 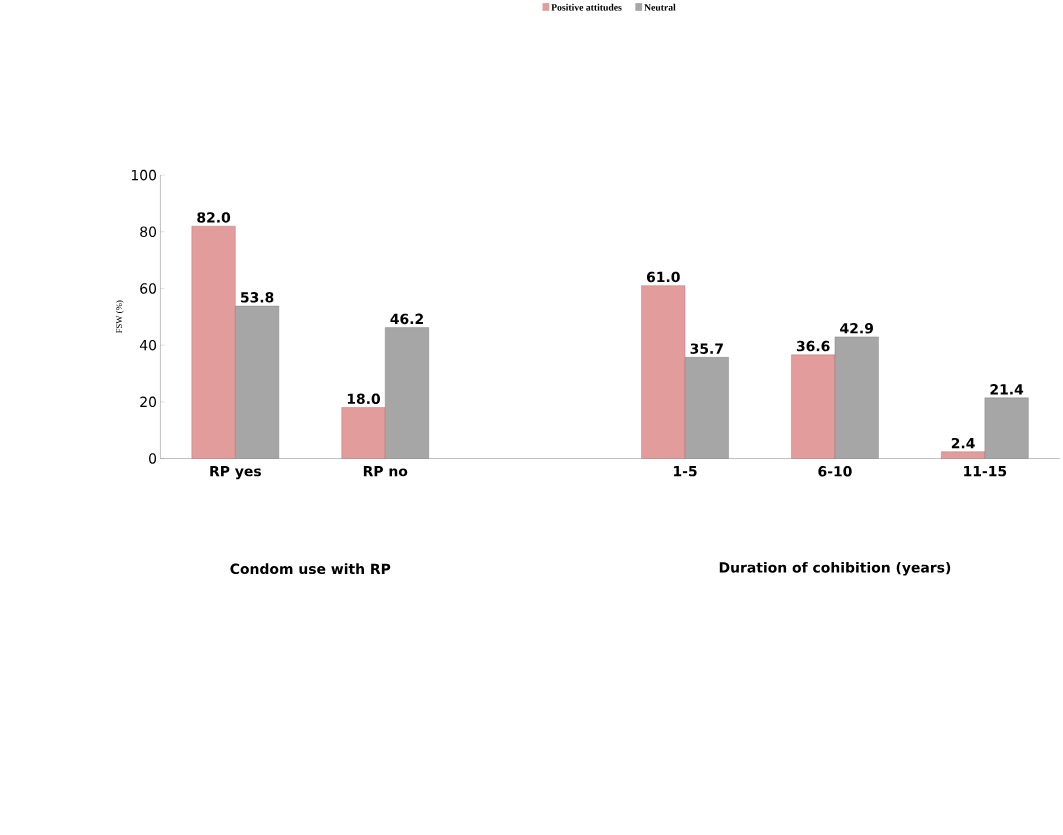 I want to click on y-axis-title: FSW (%), so click(x=119, y=316).